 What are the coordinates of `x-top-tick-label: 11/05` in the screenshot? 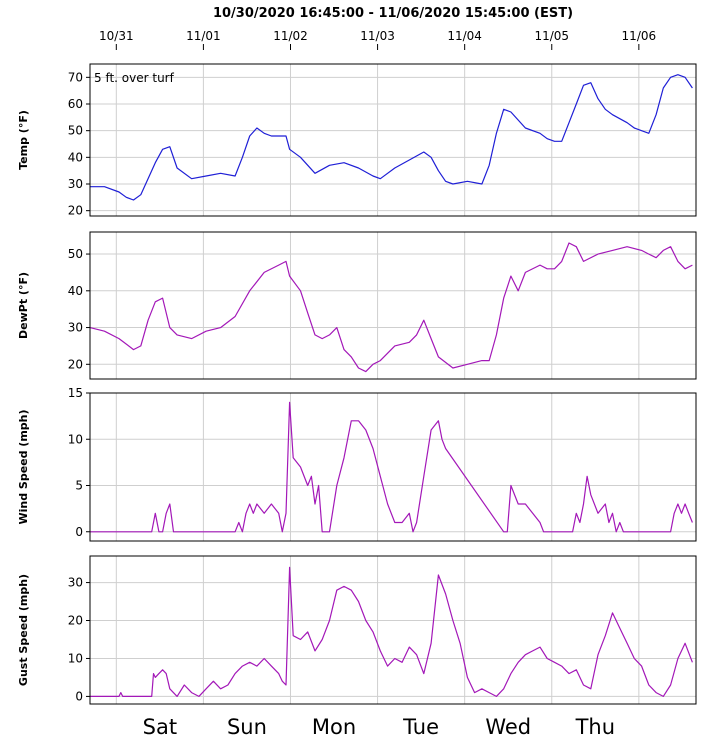 It's located at (551, 36).